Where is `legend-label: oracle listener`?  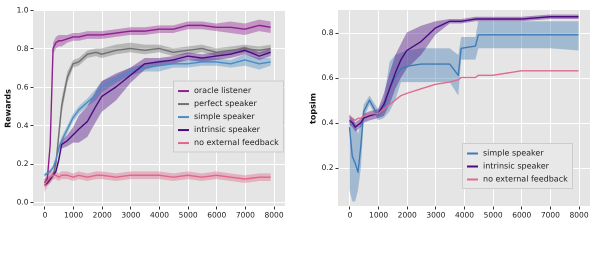
legend-label: oracle listener is located at coordinates (223, 91).